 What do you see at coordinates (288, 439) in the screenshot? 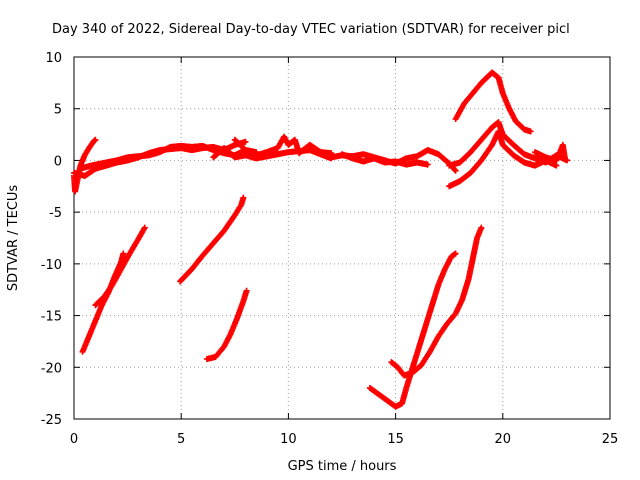
I see `x-tick-label: 10` at bounding box center [288, 439].